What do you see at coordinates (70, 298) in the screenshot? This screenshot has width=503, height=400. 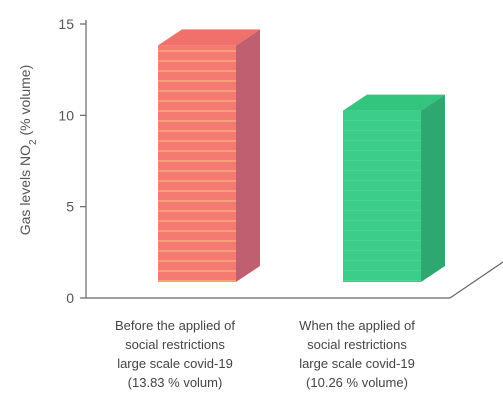 I see `y-tick-label: 0` at bounding box center [70, 298].